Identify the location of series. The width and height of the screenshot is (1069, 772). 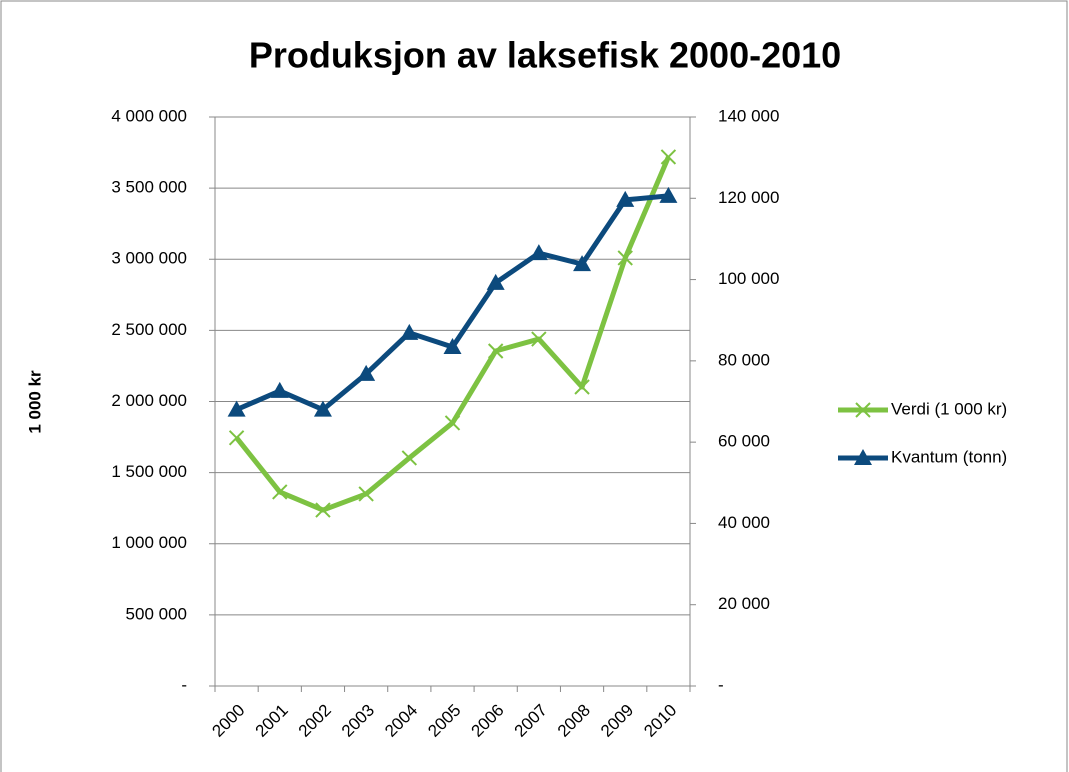
(452, 301).